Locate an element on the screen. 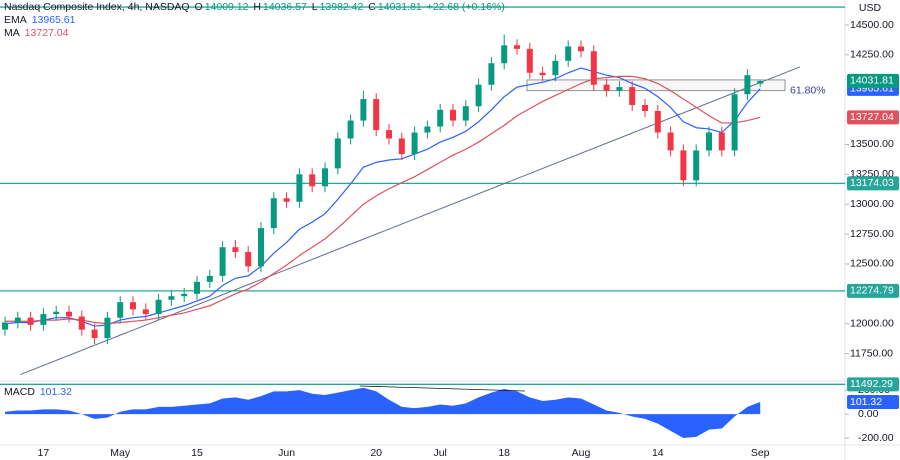 The width and height of the screenshot is (900, 460). legend-value: 101.32 is located at coordinates (55, 392).